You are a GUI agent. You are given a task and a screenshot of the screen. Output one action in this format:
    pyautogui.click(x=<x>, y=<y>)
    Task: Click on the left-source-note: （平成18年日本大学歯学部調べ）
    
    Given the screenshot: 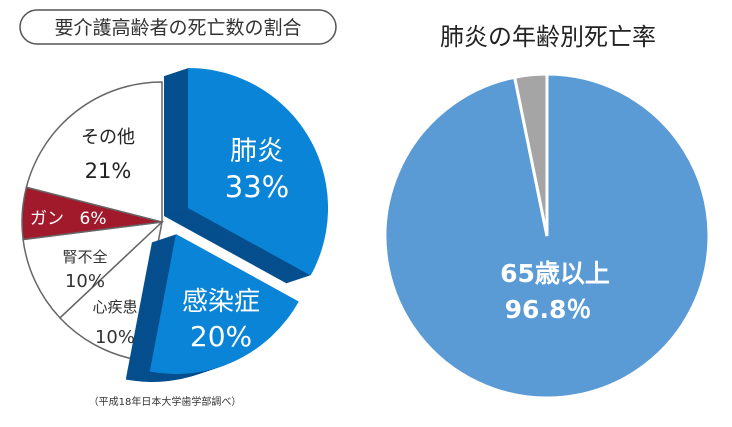 What is the action you would take?
    pyautogui.click(x=165, y=401)
    